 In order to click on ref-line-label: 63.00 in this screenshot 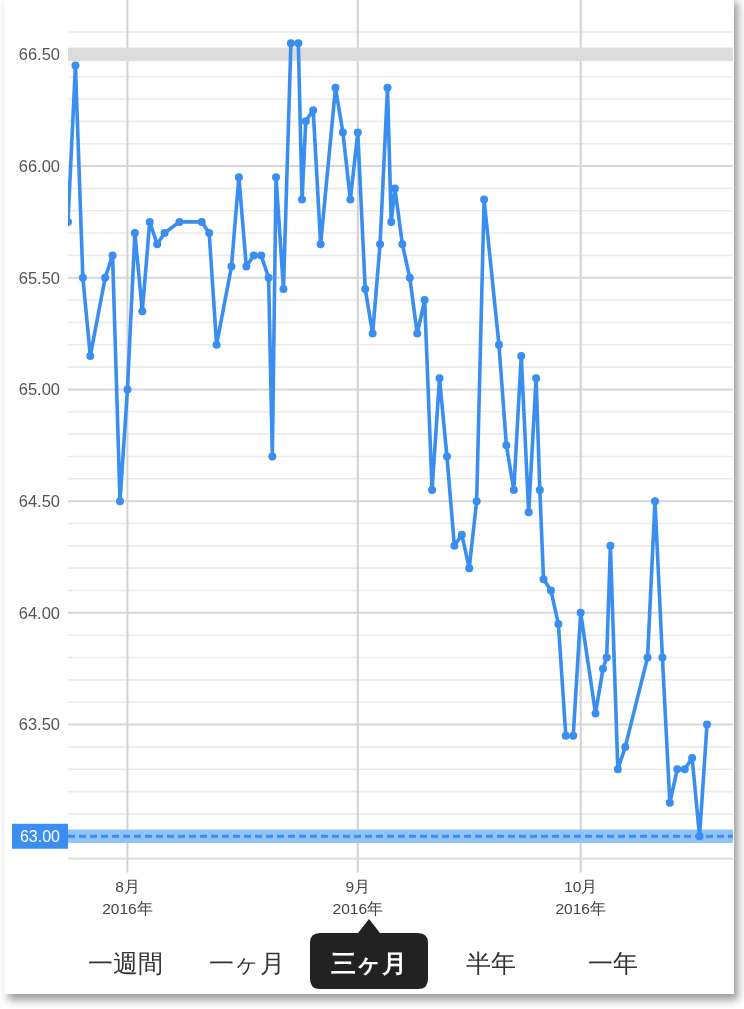, I will do `click(40, 837)`.